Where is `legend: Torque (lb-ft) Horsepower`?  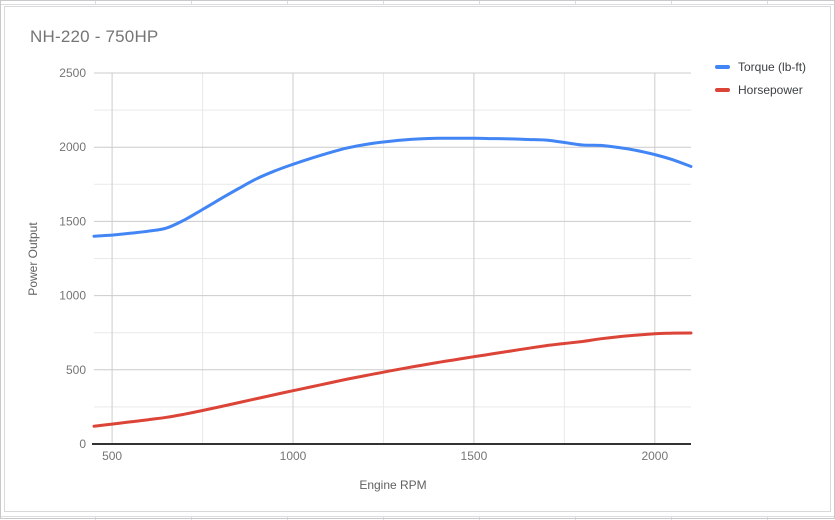
legend: Torque (lb-ft) Horsepower is located at coordinates (760, 83).